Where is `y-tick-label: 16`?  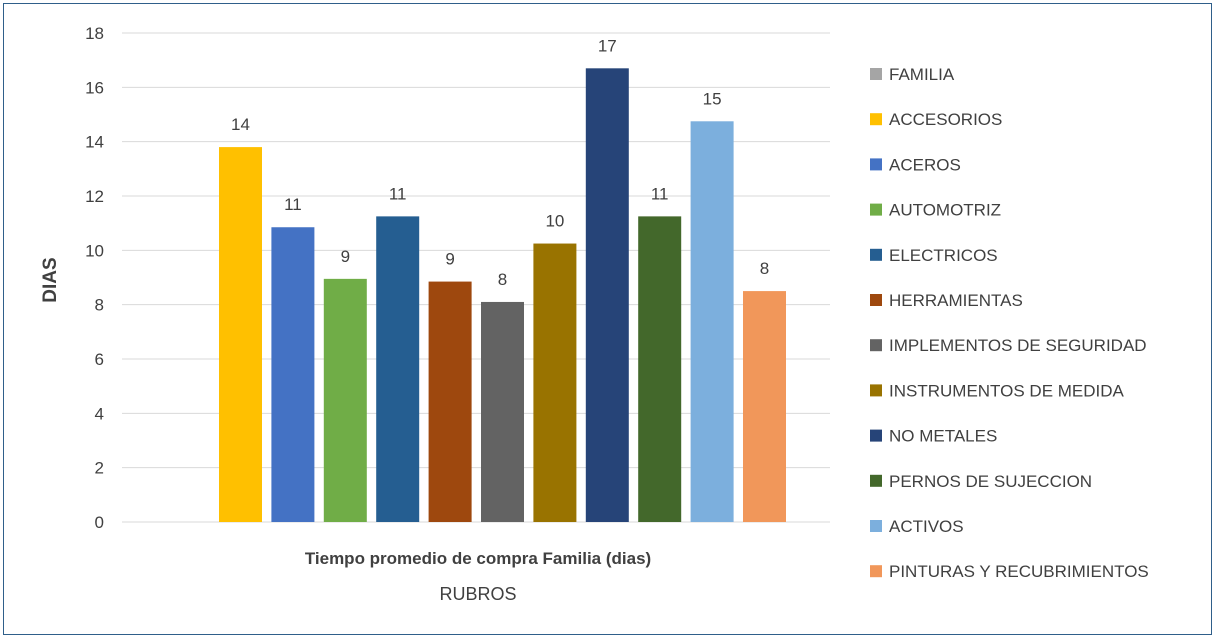
y-tick-label: 16 is located at coordinates (94, 87).